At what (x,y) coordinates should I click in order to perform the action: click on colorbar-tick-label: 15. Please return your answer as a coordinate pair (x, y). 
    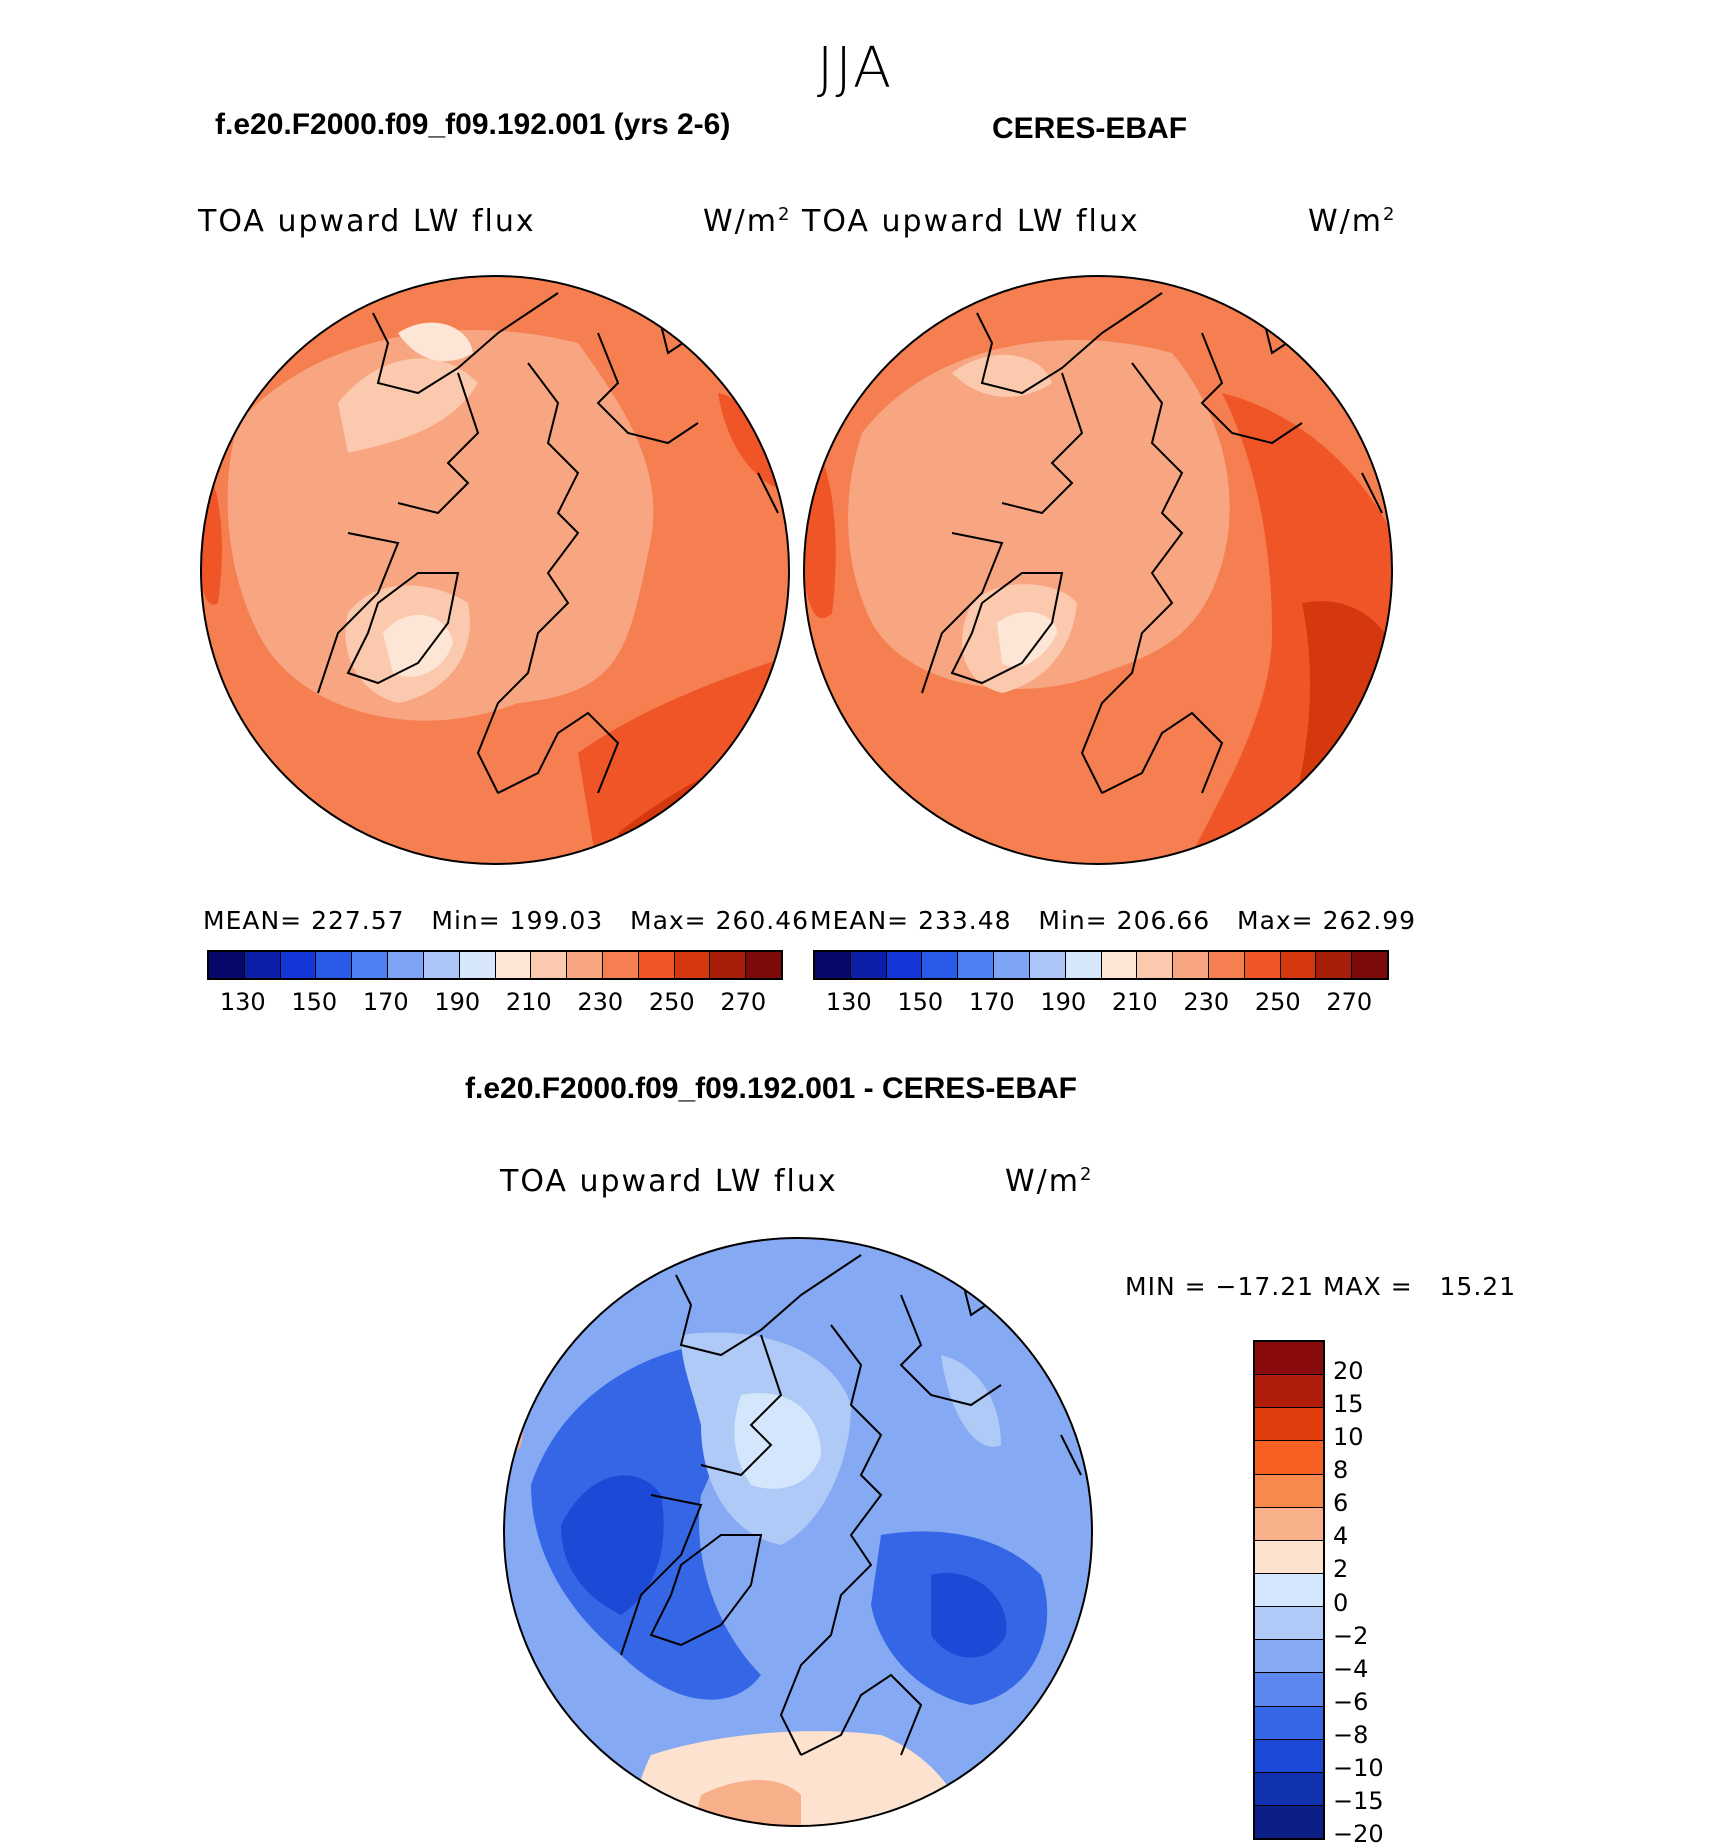
    Looking at the image, I should click on (1348, 1404).